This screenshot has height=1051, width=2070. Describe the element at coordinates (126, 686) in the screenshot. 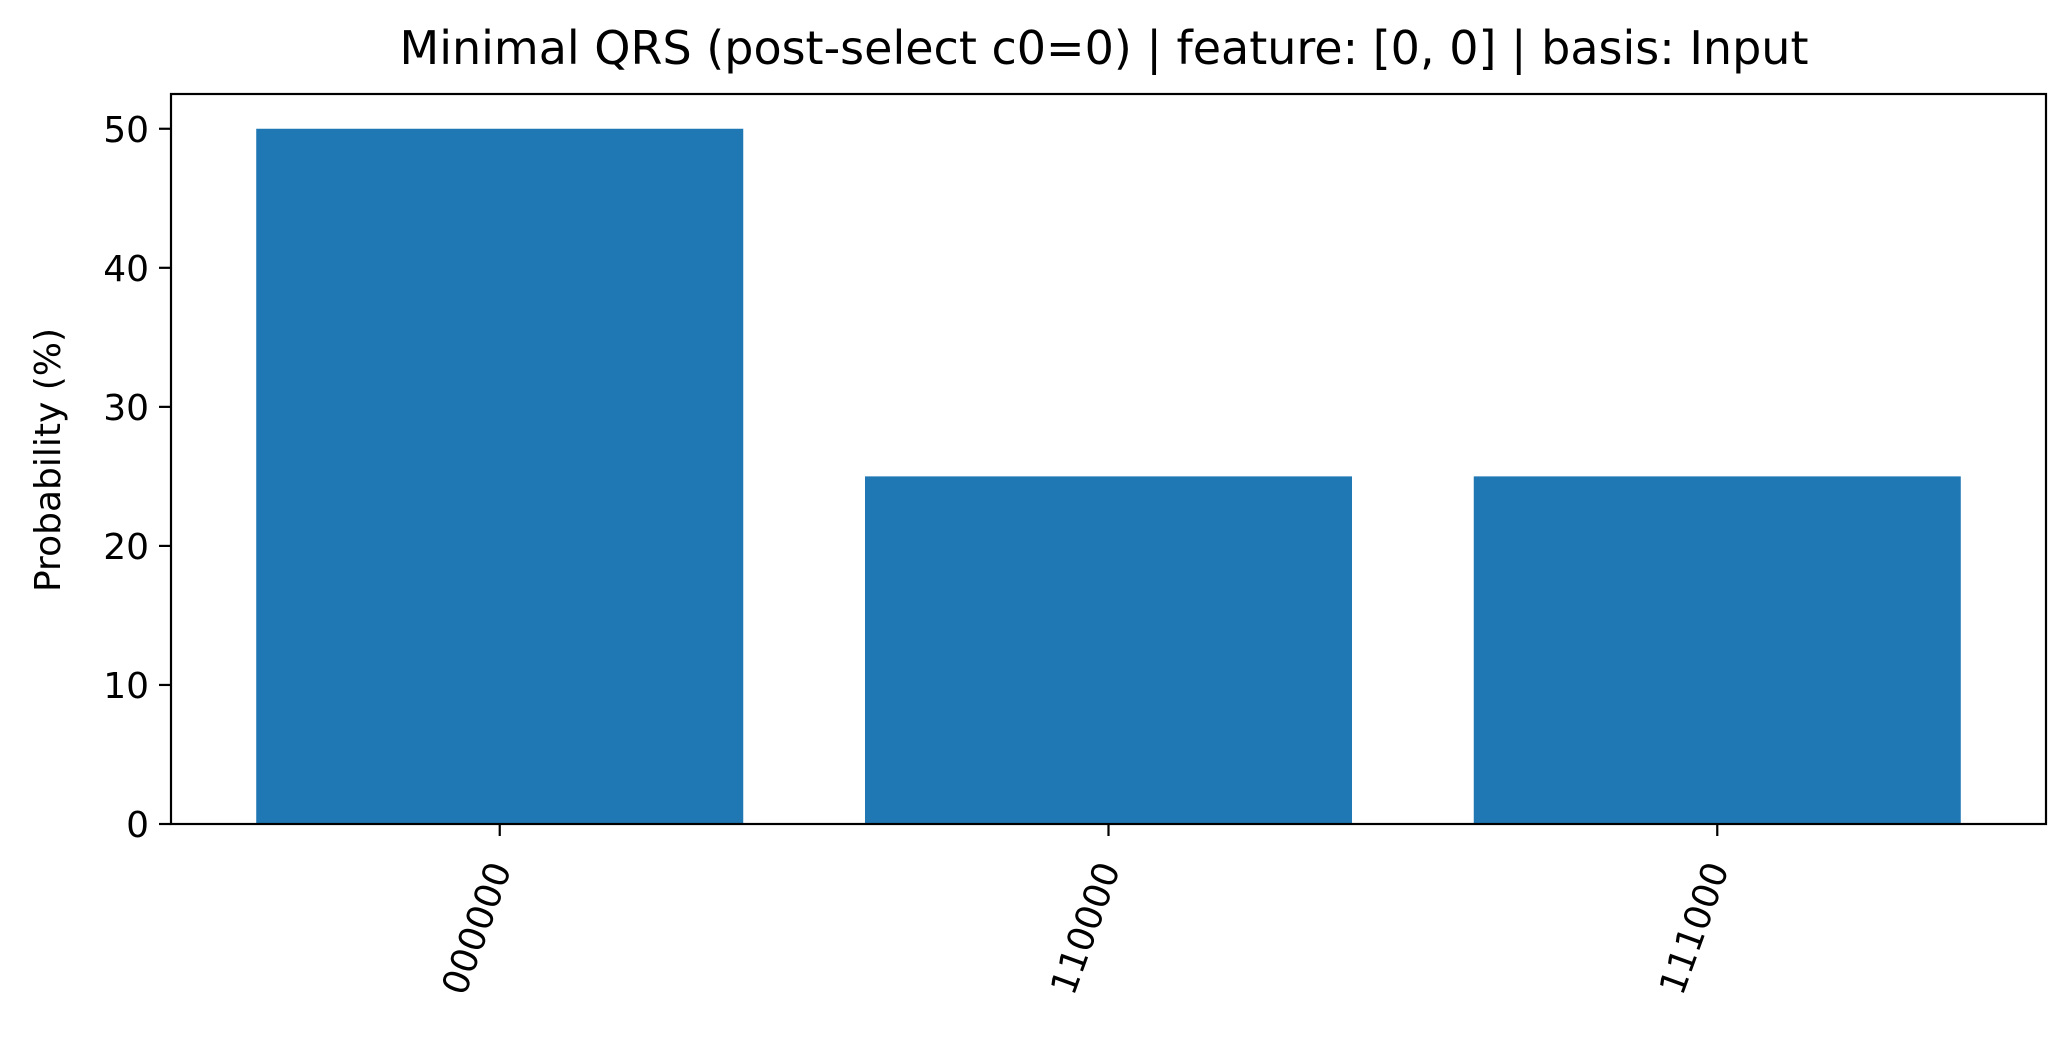

I see `y-tick-label: 10` at that location.